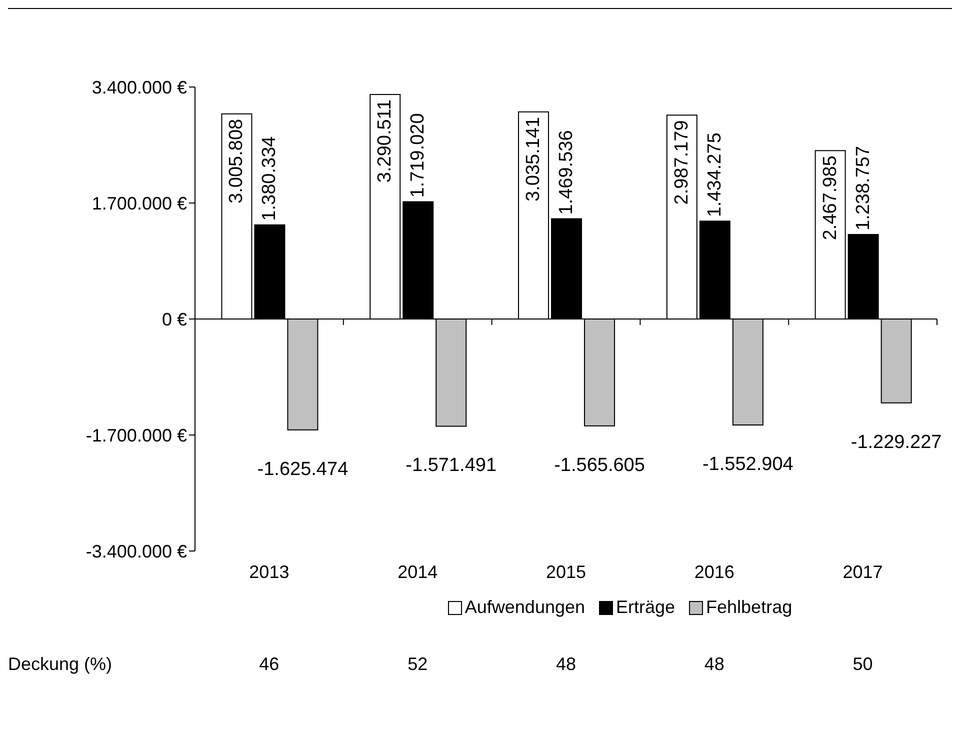 The height and width of the screenshot is (756, 960). I want to click on data-label: 1.719.020, so click(418, 155).